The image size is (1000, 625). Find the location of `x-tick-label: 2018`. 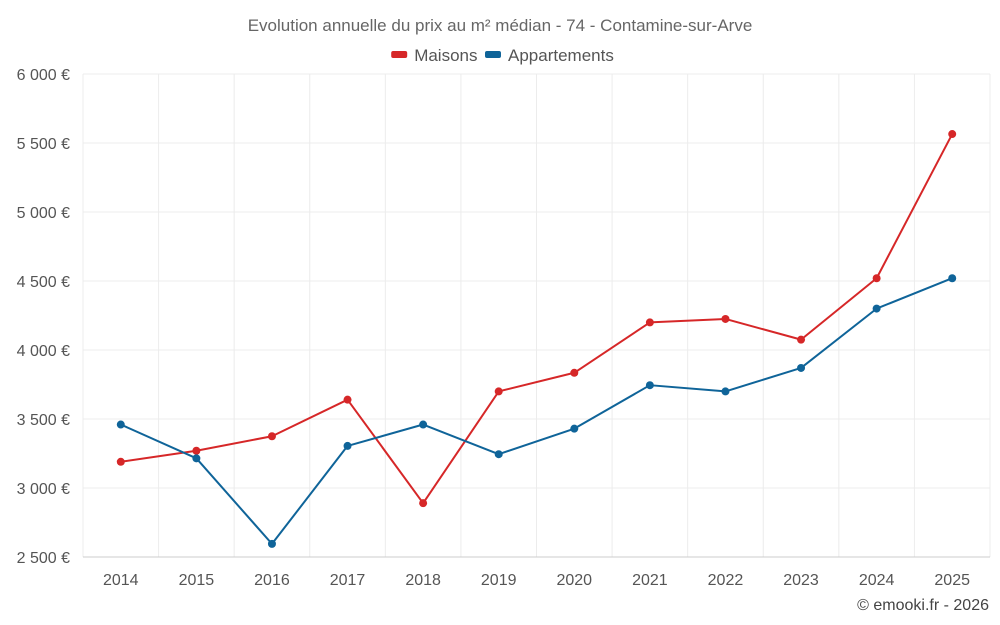

x-tick-label: 2018 is located at coordinates (423, 580).